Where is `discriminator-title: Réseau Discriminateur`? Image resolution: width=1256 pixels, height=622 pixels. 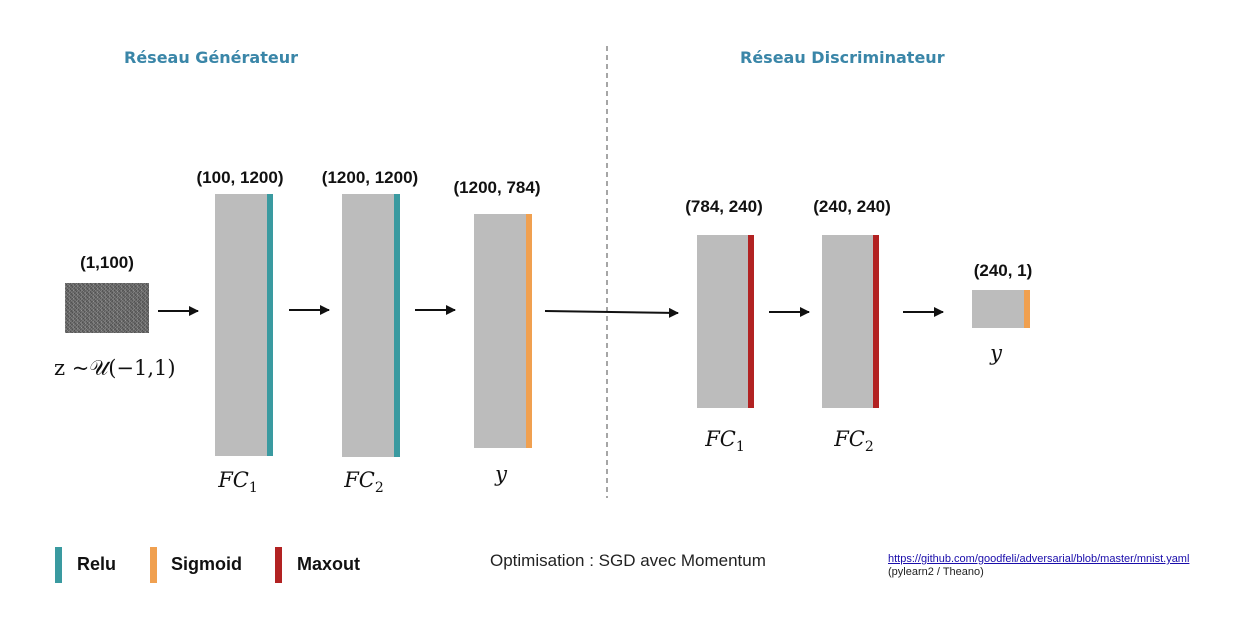
discriminator-title: Réseau Discriminateur is located at coordinates (842, 57).